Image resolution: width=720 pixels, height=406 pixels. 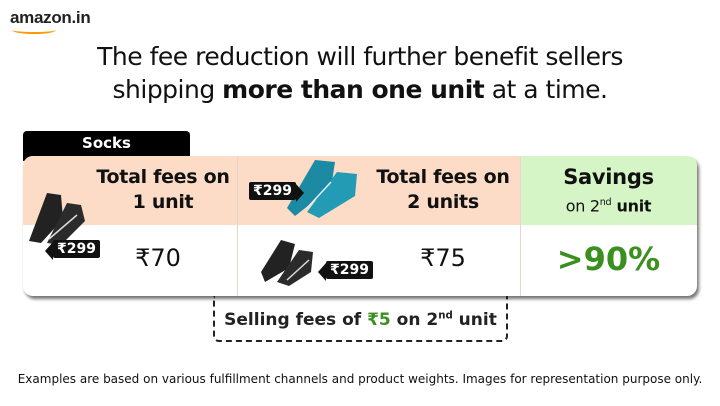 I want to click on amazon-logo: amazon.in, so click(x=50, y=21).